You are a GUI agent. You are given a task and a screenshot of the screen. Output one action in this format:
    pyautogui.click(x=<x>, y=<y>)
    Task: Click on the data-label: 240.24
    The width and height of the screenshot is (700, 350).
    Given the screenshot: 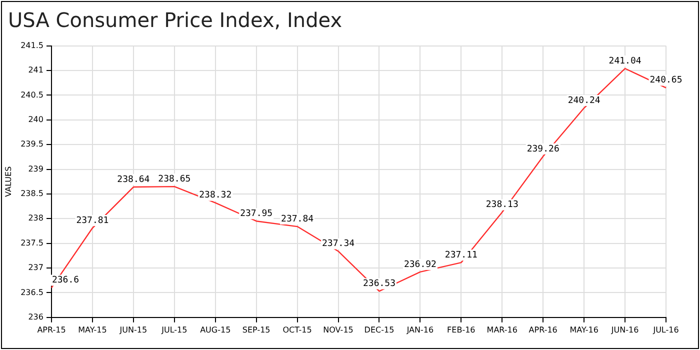 What is the action you would take?
    pyautogui.click(x=584, y=101)
    